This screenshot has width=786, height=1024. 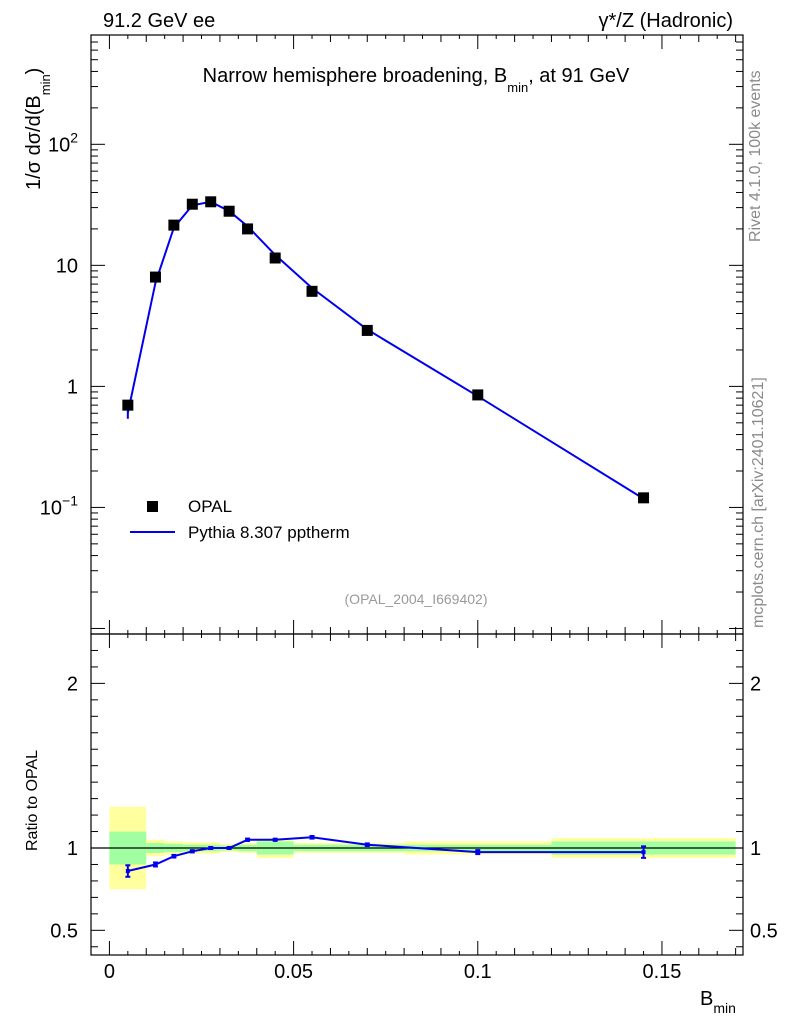 What do you see at coordinates (764, 931) in the screenshot?
I see `ratio-y-tick-label-right: 0.5` at bounding box center [764, 931].